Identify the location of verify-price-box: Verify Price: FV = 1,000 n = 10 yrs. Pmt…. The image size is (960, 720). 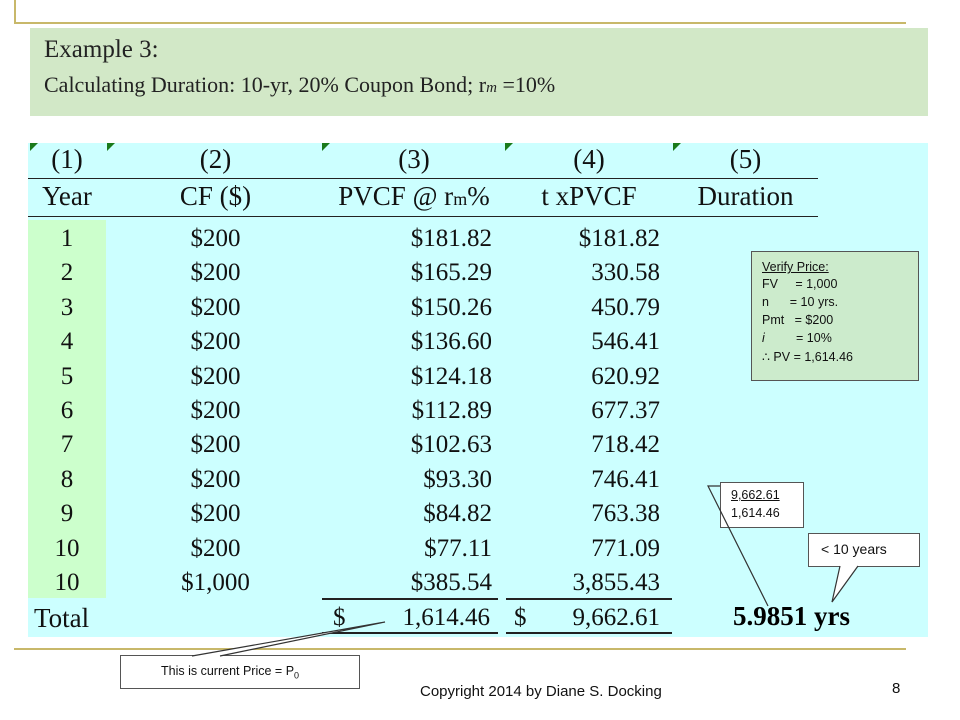
(835, 316).